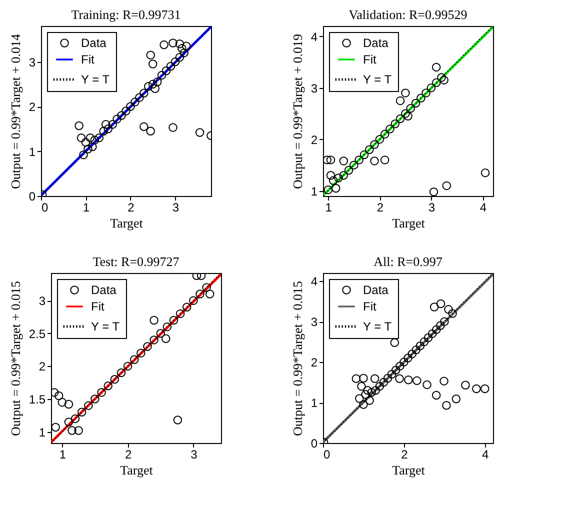  What do you see at coordinates (314, 88) in the screenshot?
I see `y-tick-label: 3` at bounding box center [314, 88].